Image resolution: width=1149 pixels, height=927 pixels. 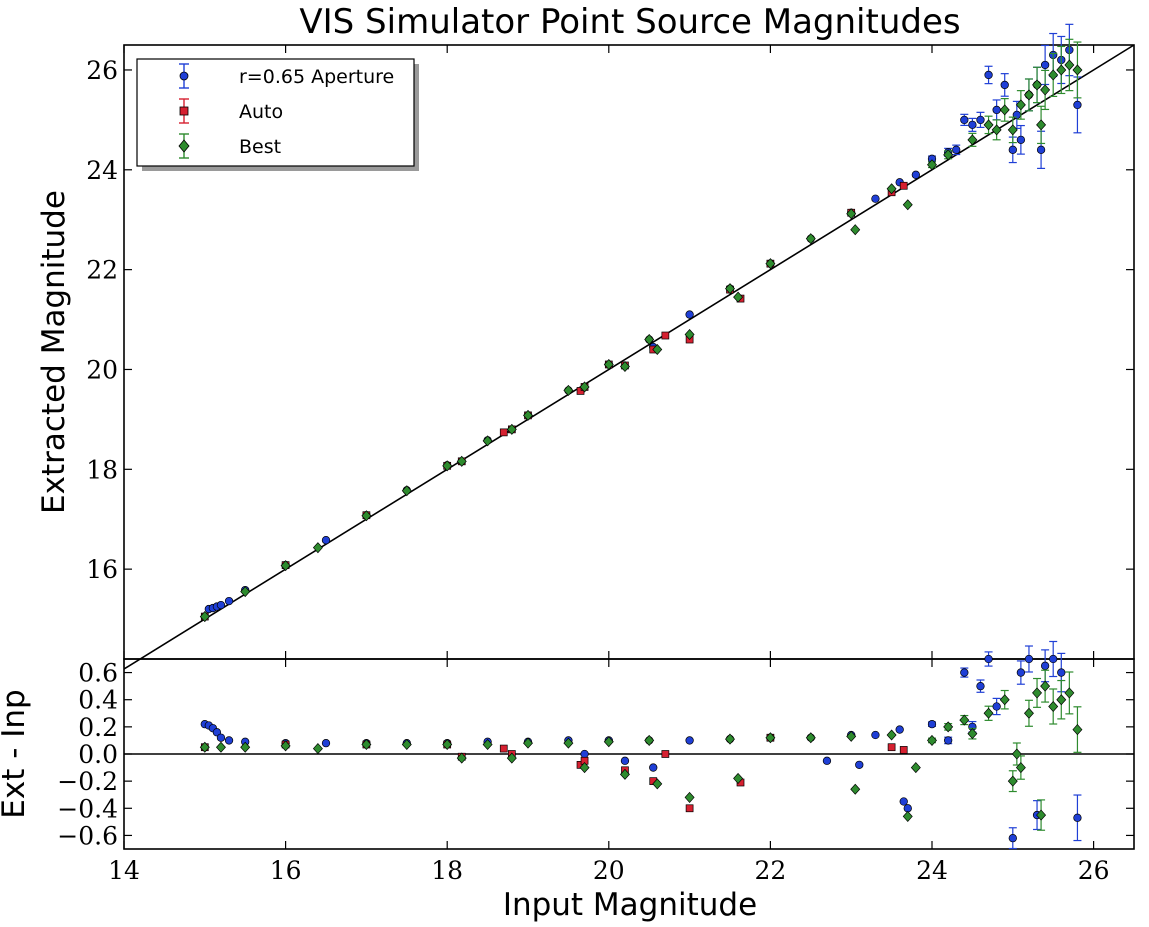 I want to click on x-tick-label: 16, so click(x=286, y=870).